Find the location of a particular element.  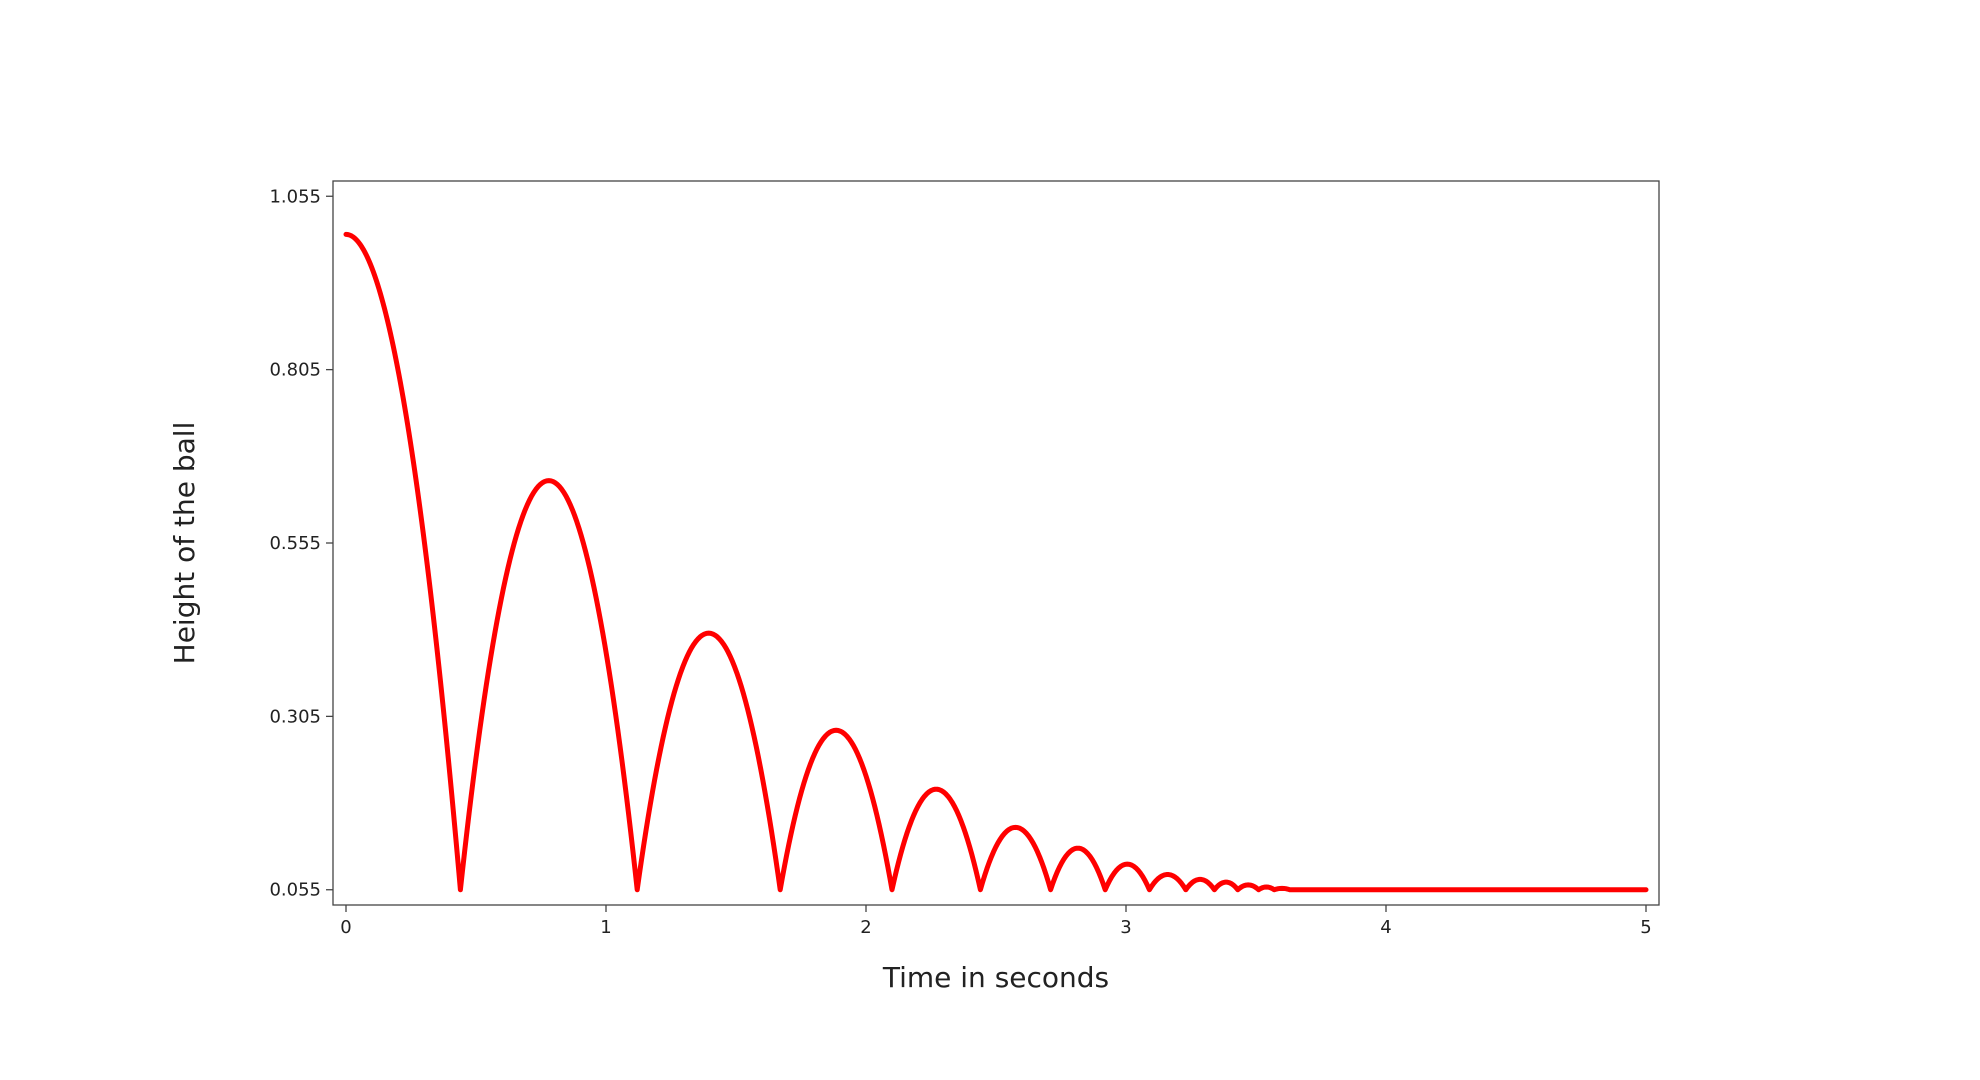

y-axis-title: Height of the ball is located at coordinates (184, 543).